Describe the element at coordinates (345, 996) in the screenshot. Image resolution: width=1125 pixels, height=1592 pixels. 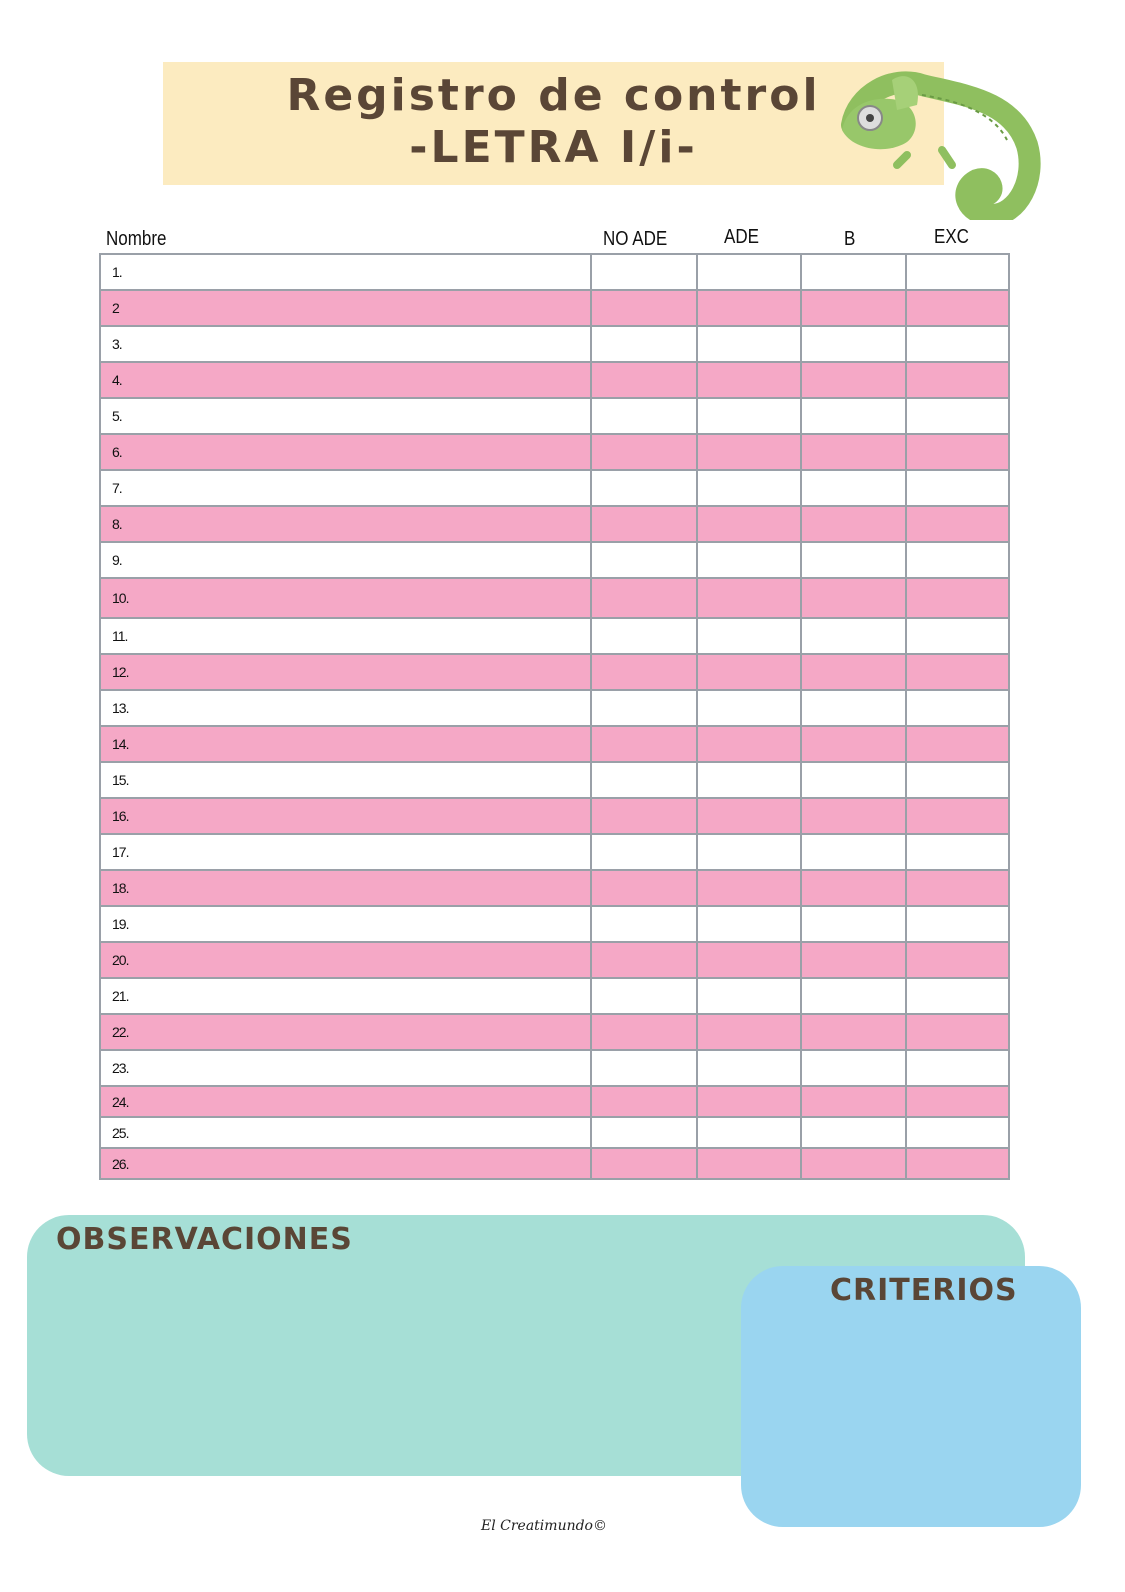
I see `name-cell: 21.` at that location.